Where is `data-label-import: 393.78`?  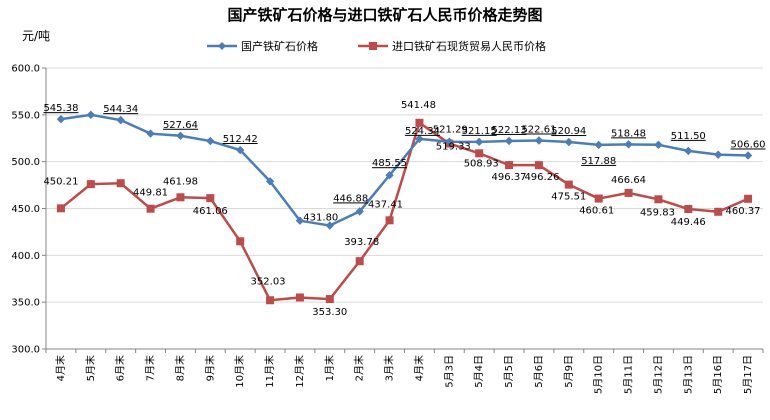 data-label-import: 393.78 is located at coordinates (361, 242).